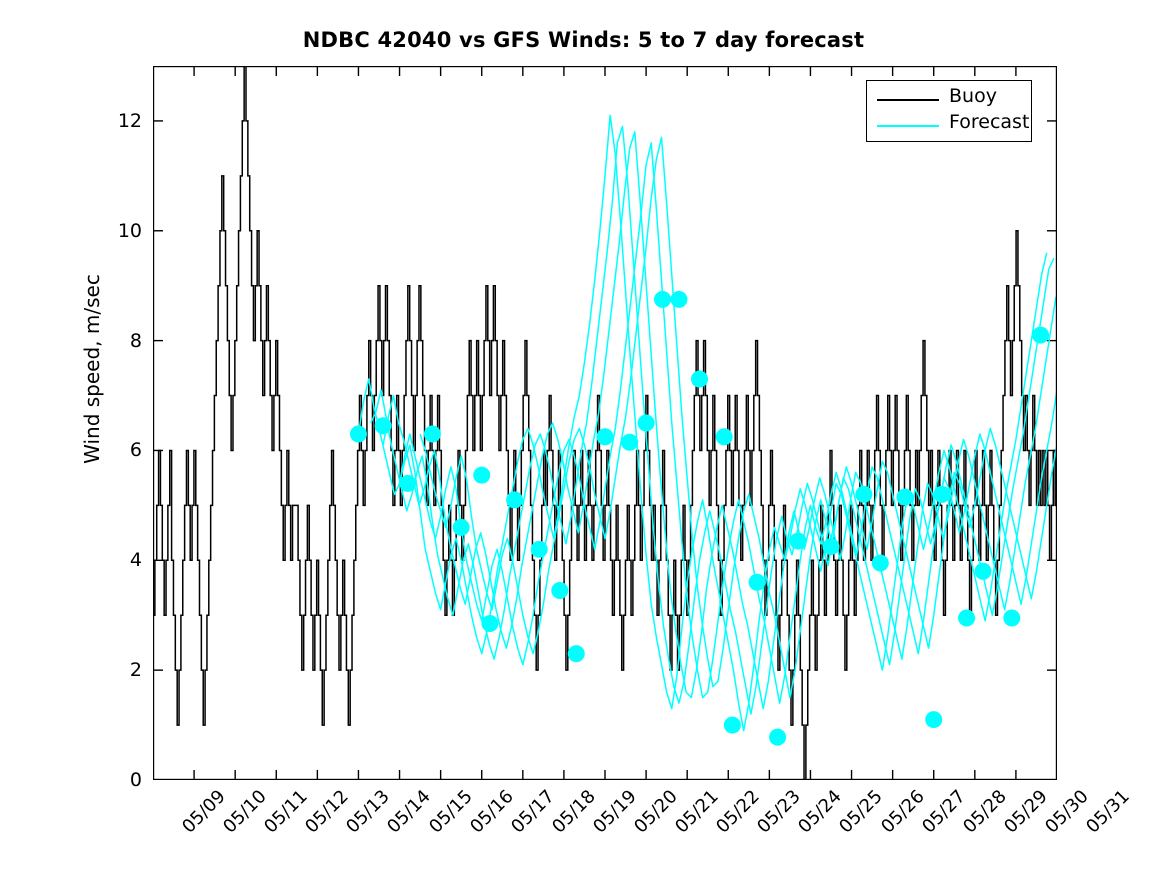 The image size is (1167, 875). Describe the element at coordinates (574, 812) in the screenshot. I see `x-tick-label: 05/18` at that location.